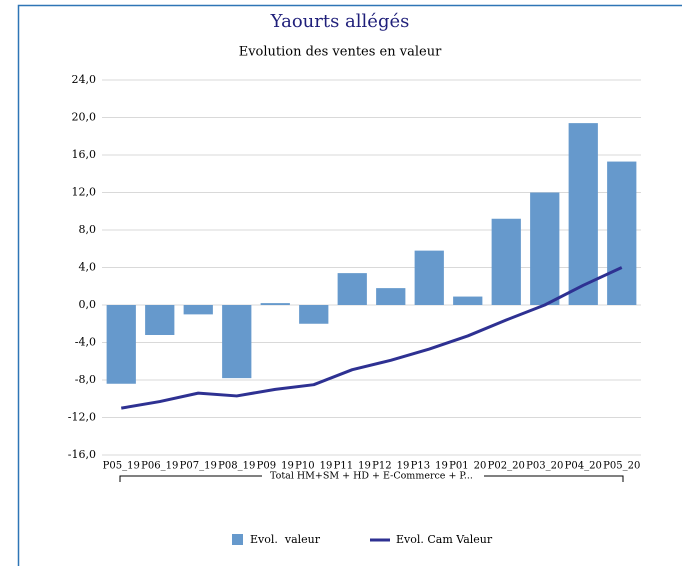 The image size is (682, 566). Describe the element at coordinates (85, 379) in the screenshot. I see `y-tick-label: -8,0` at that location.